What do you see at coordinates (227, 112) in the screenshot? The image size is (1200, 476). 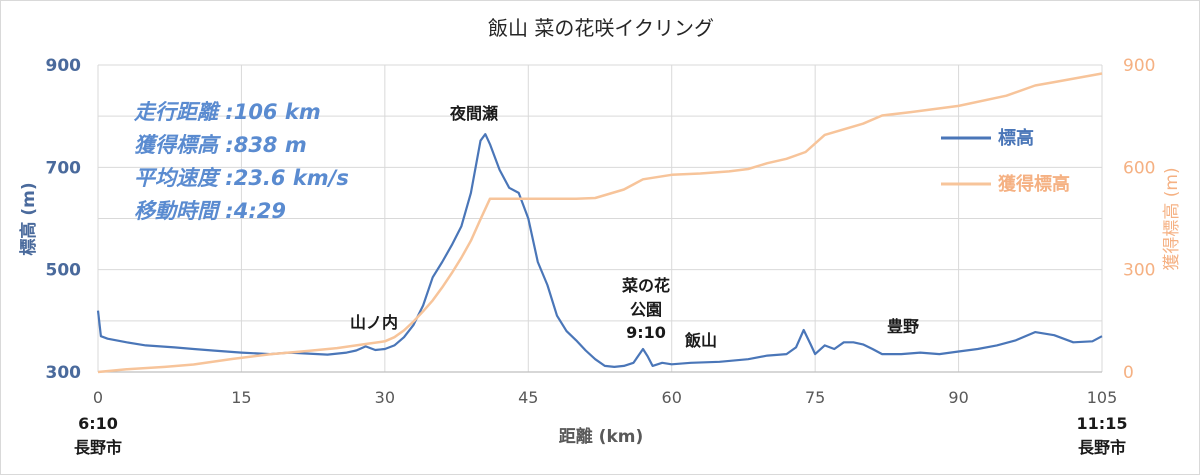 I see `ride-stat-0: 走行距離 :106 km` at bounding box center [227, 112].